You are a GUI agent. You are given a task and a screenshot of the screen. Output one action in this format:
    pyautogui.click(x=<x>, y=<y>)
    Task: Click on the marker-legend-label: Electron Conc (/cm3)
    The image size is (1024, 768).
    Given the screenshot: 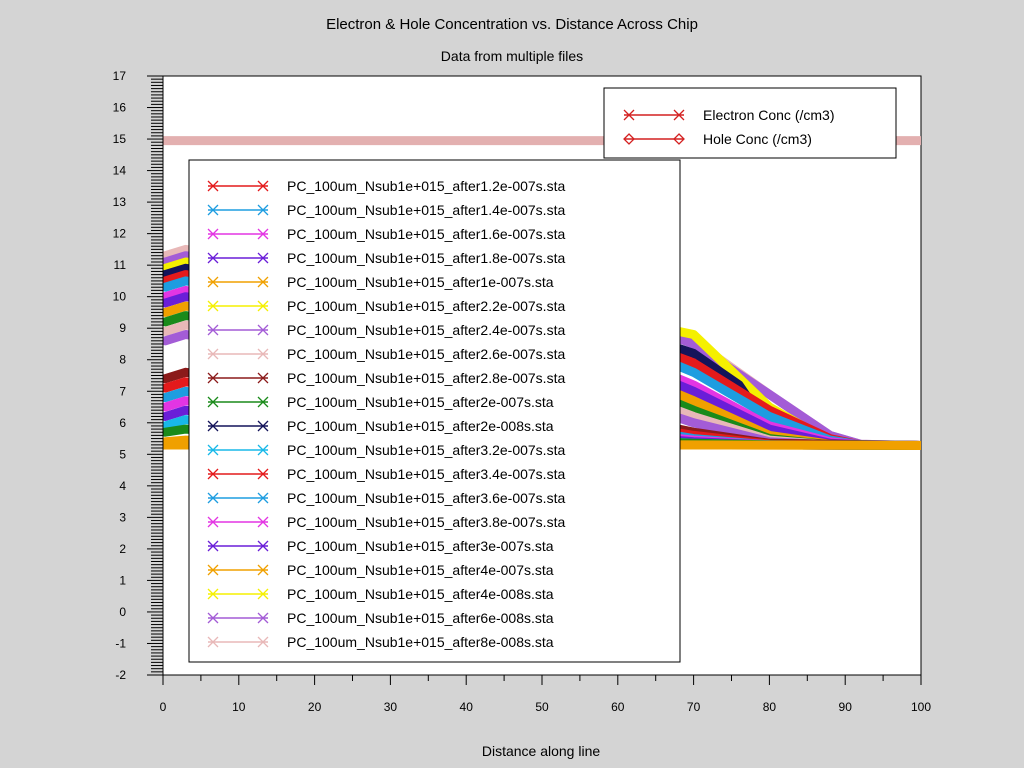 What is the action you would take?
    pyautogui.click(x=768, y=115)
    